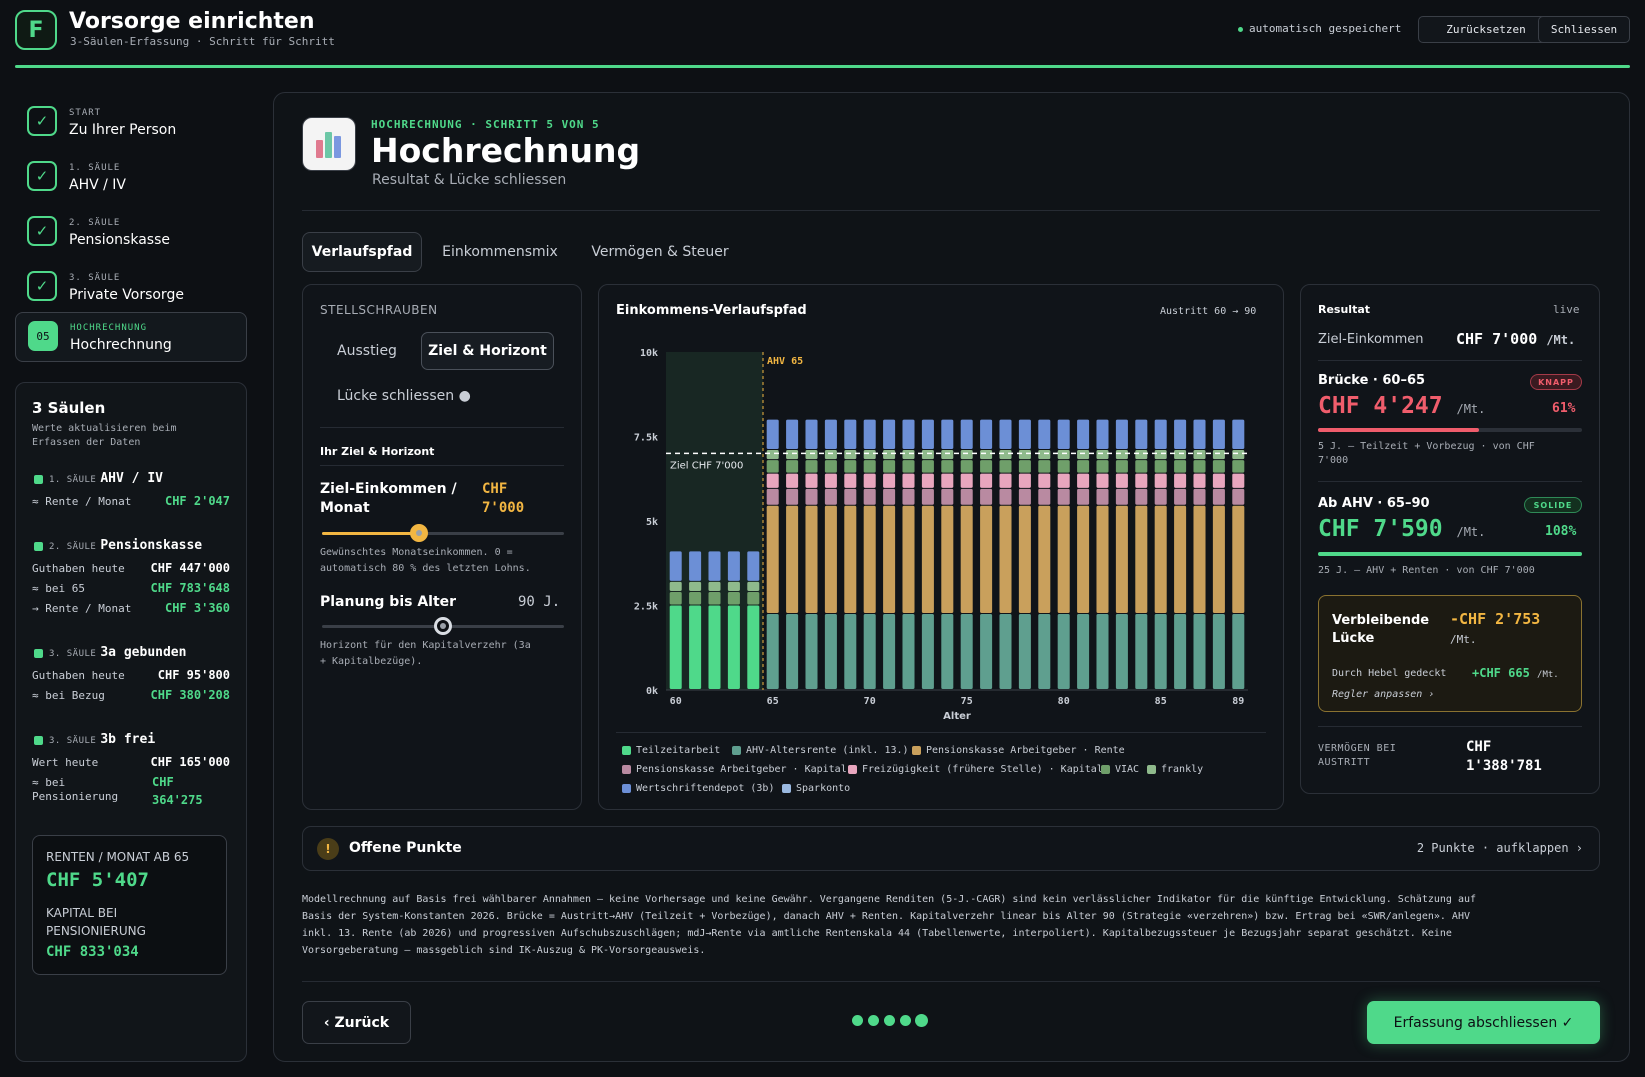 The height and width of the screenshot is (1077, 1645). I want to click on page-subtitle: Resultat & Lücke schliessen, so click(469, 180).